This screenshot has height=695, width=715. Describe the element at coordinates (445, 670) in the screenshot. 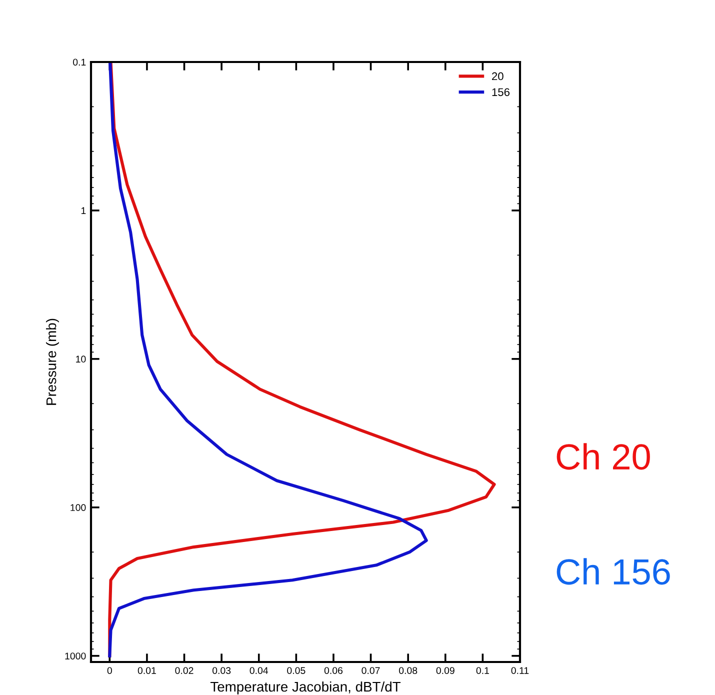

I see `x-tick-label: 0.09` at that location.